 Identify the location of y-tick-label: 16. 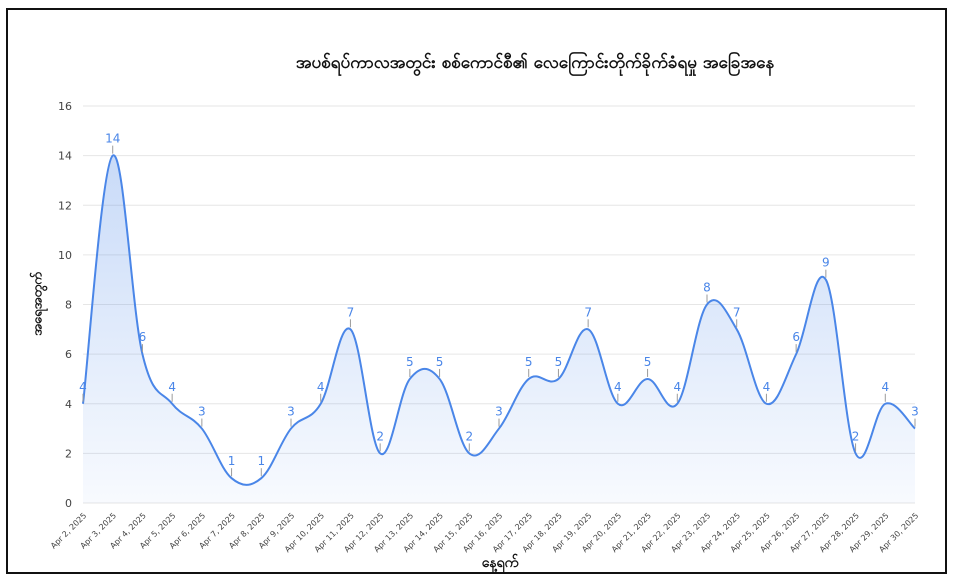
(65, 106).